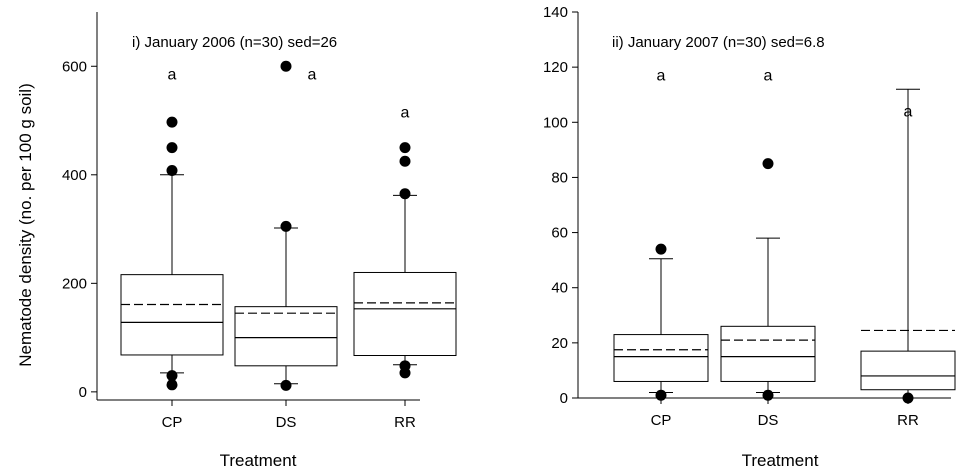  What do you see at coordinates (555, 67) in the screenshot?
I see `y-tick-label: 120` at bounding box center [555, 67].